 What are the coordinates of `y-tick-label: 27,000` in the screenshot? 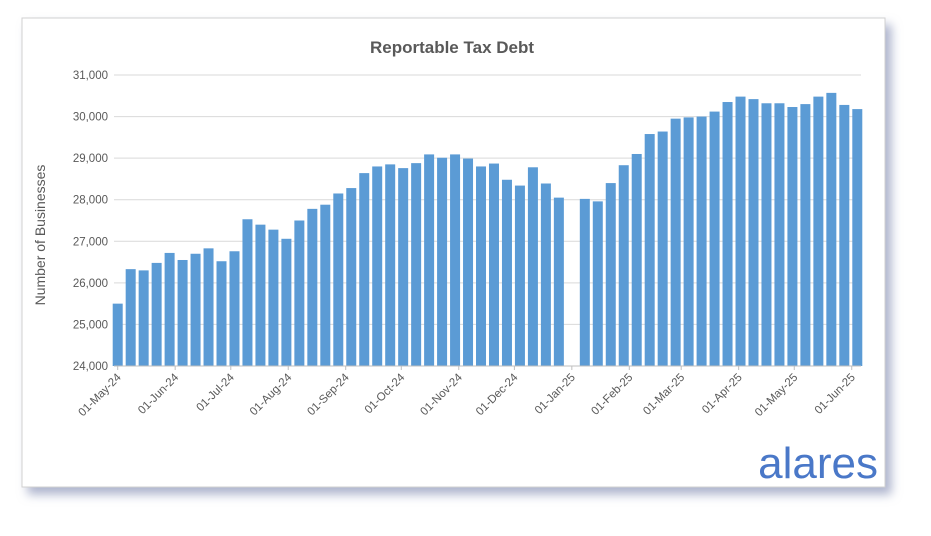 It's located at (90, 242).